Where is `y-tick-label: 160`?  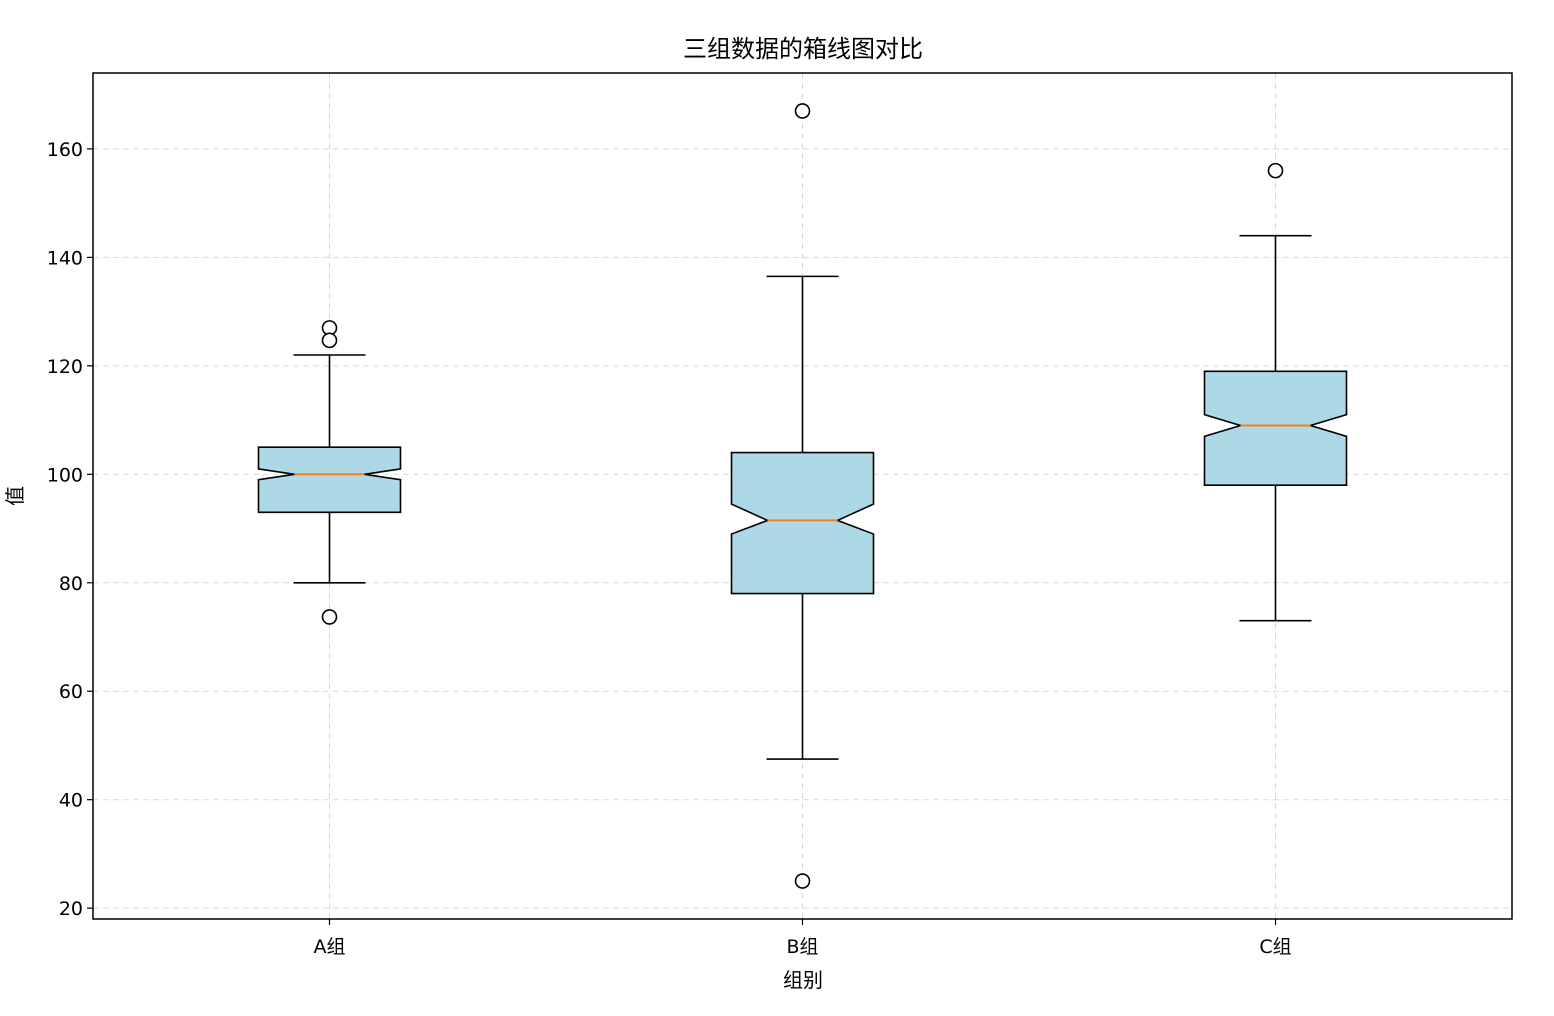
y-tick-label: 160 is located at coordinates (65, 150).